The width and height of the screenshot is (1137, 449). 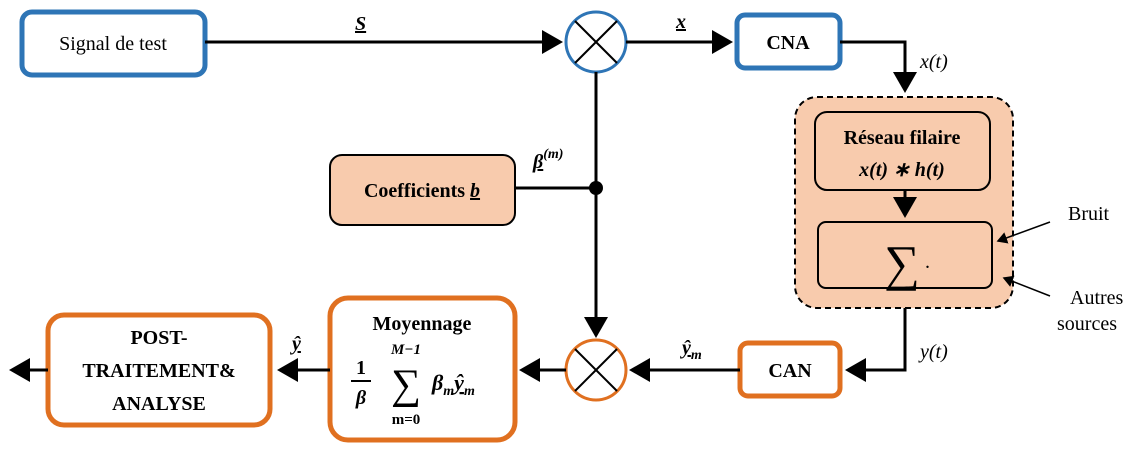 I want to click on edge-label: x, so click(x=680, y=22).